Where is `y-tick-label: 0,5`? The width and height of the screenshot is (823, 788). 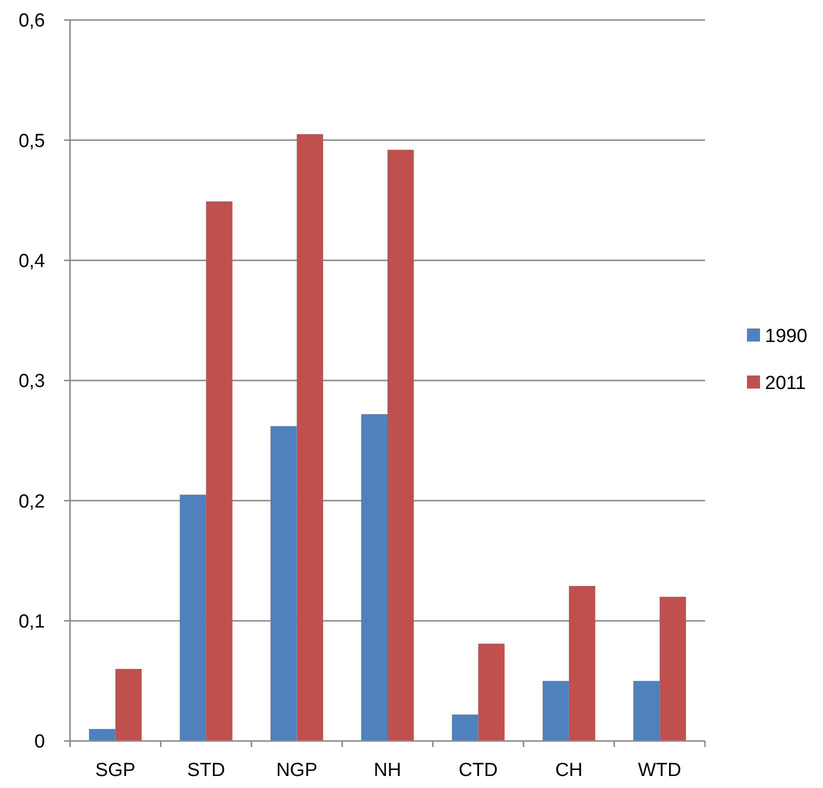
y-tick-label: 0,5 is located at coordinates (31, 141).